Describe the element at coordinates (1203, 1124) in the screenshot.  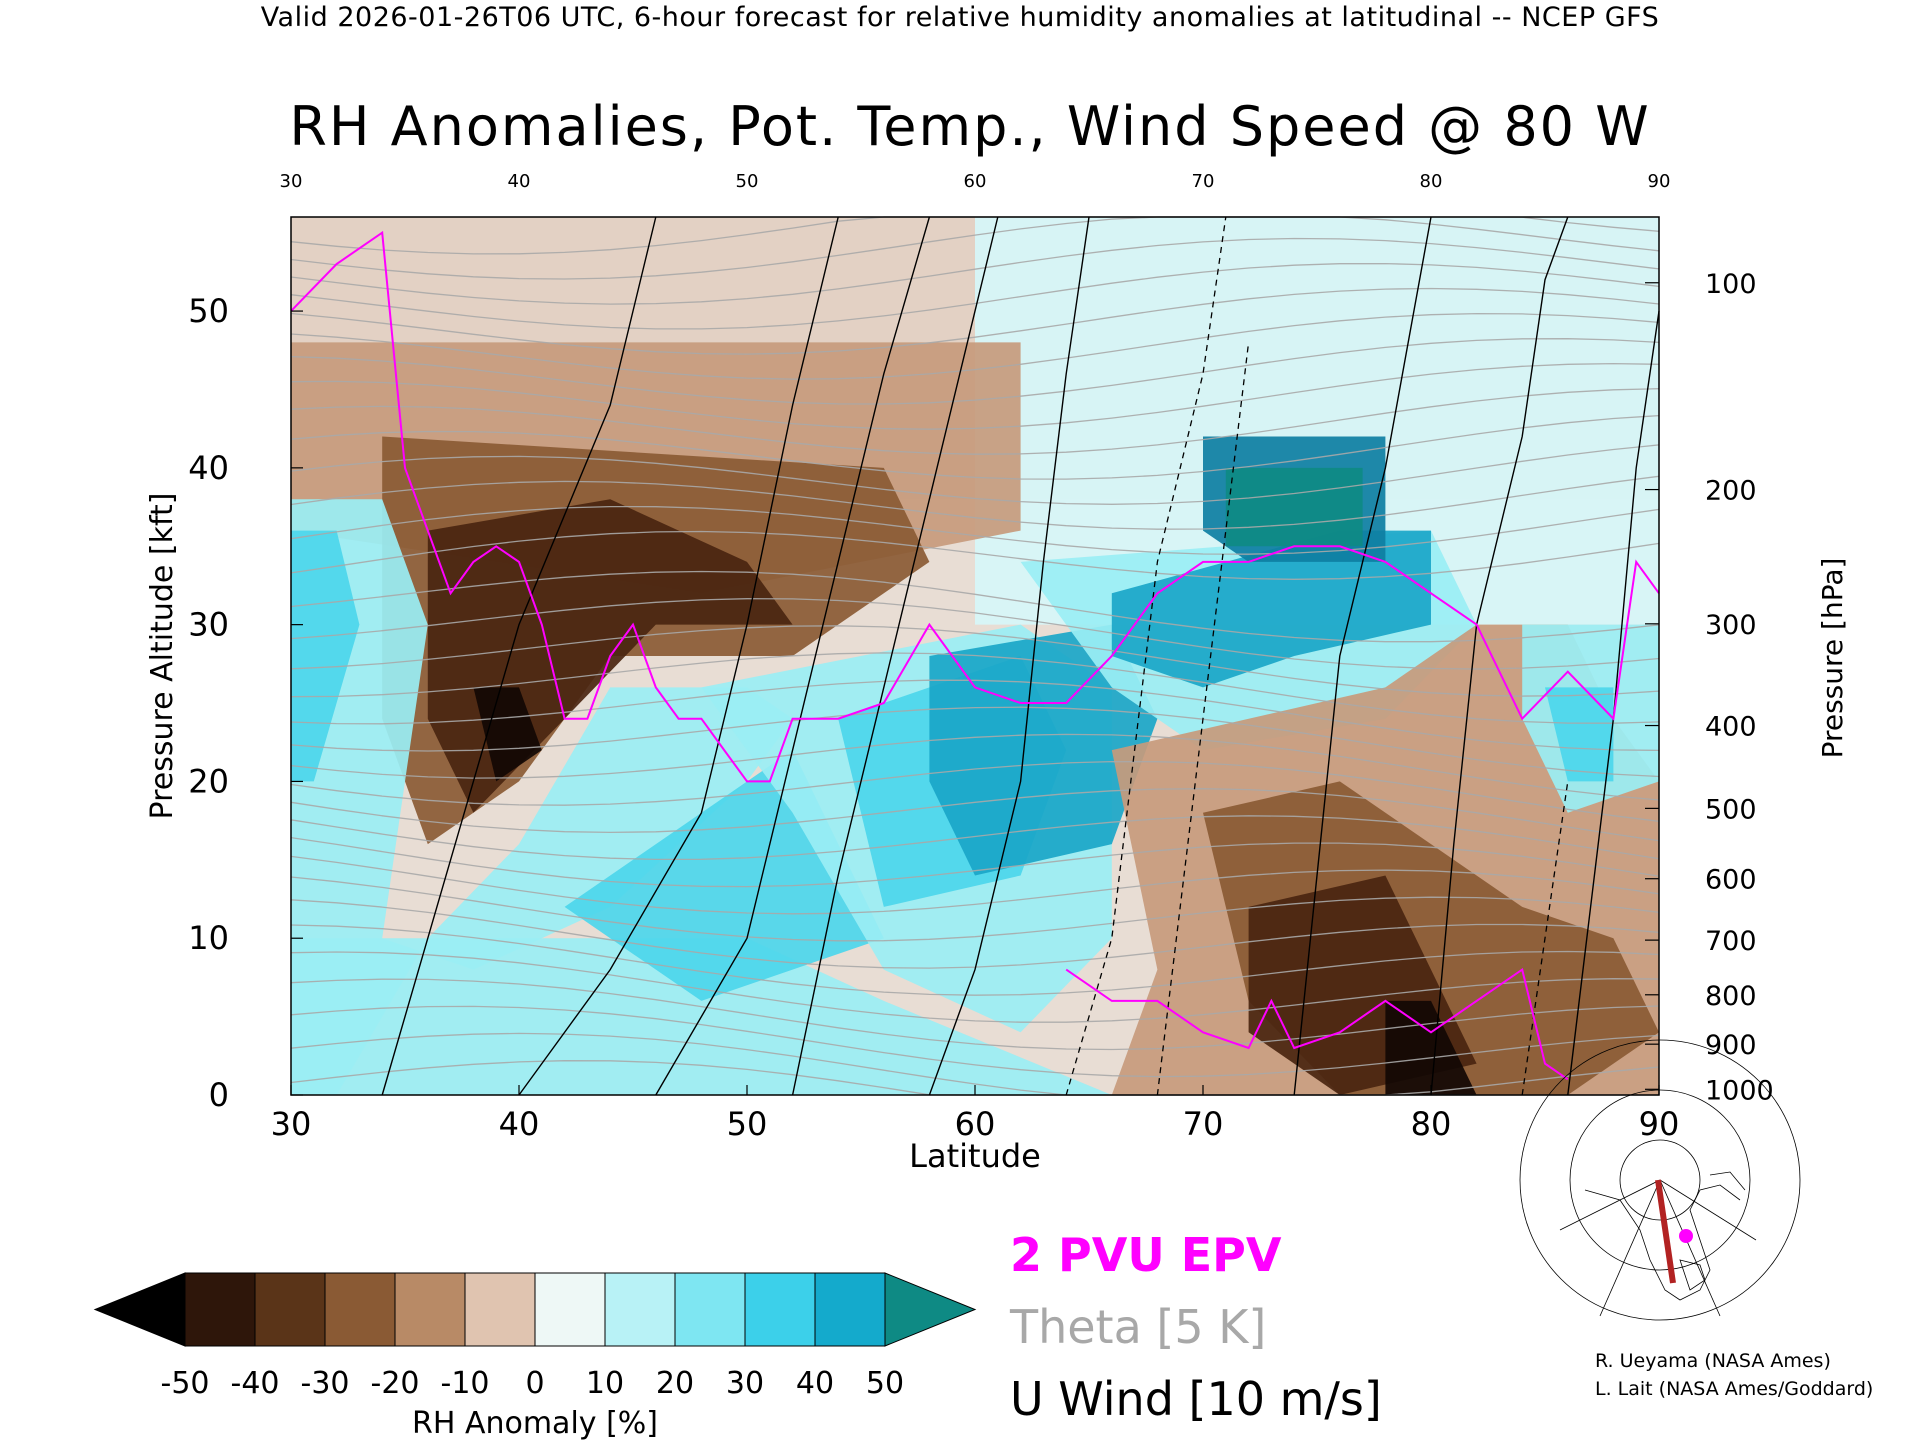
I see `x-tick-label-70: 70` at that location.